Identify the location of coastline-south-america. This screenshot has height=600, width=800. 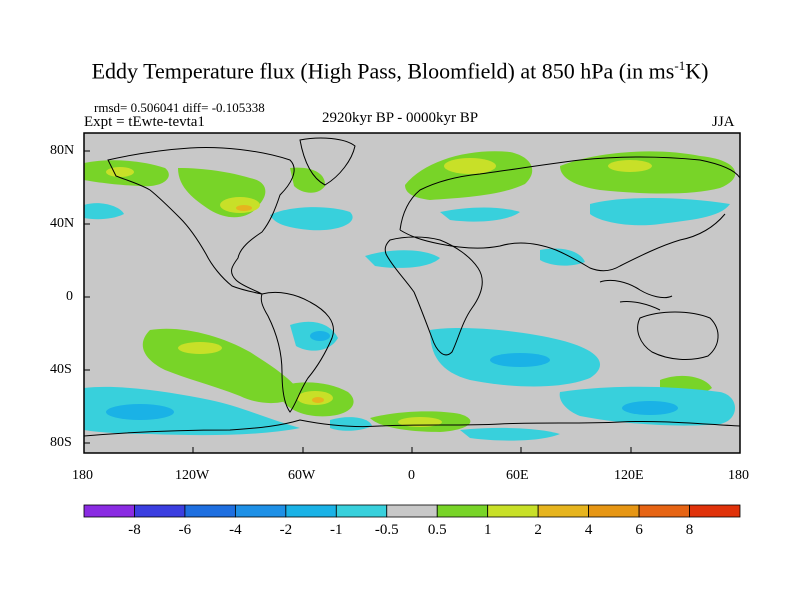
(297, 352).